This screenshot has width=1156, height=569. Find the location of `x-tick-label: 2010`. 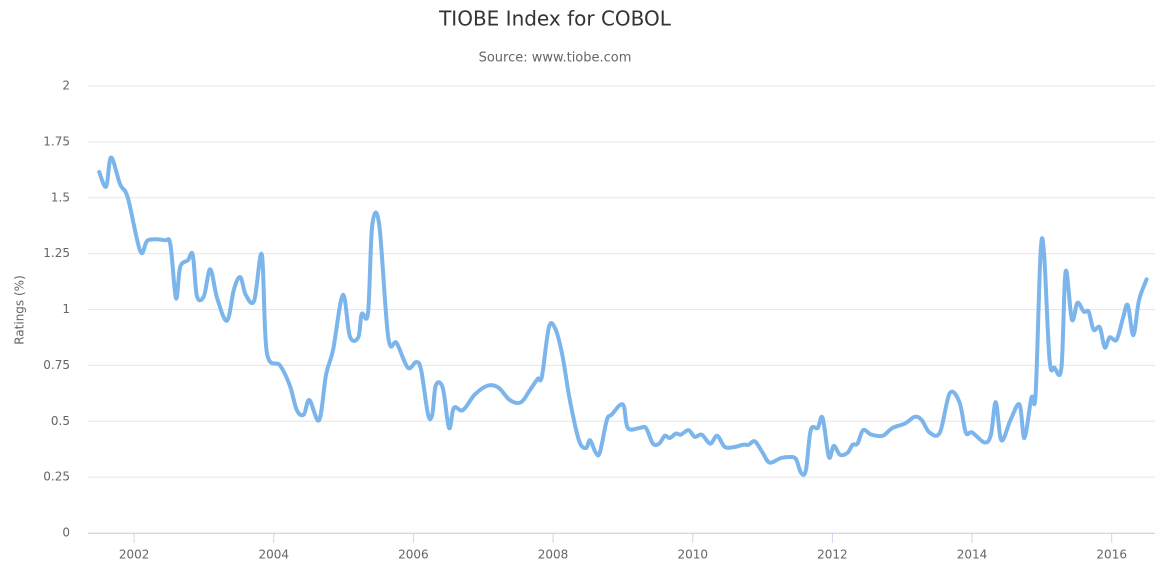

x-tick-label: 2010 is located at coordinates (692, 555).